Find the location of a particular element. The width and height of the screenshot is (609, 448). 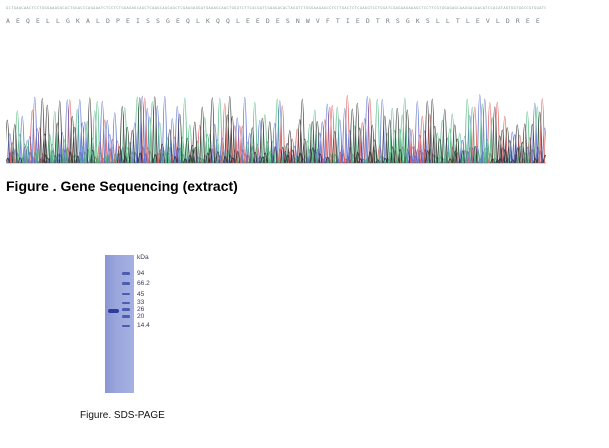

trace-g is located at coordinates (276, 130).